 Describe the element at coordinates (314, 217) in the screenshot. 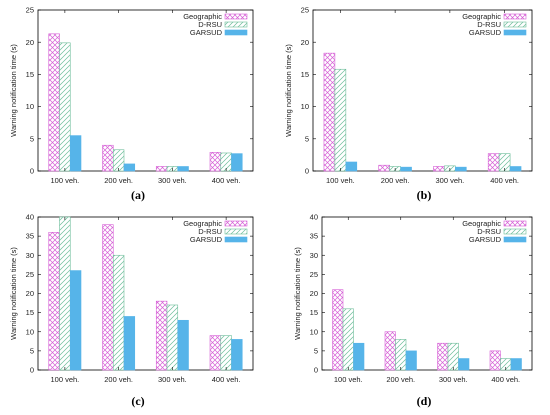

I see `y-tick-label: 40` at that location.